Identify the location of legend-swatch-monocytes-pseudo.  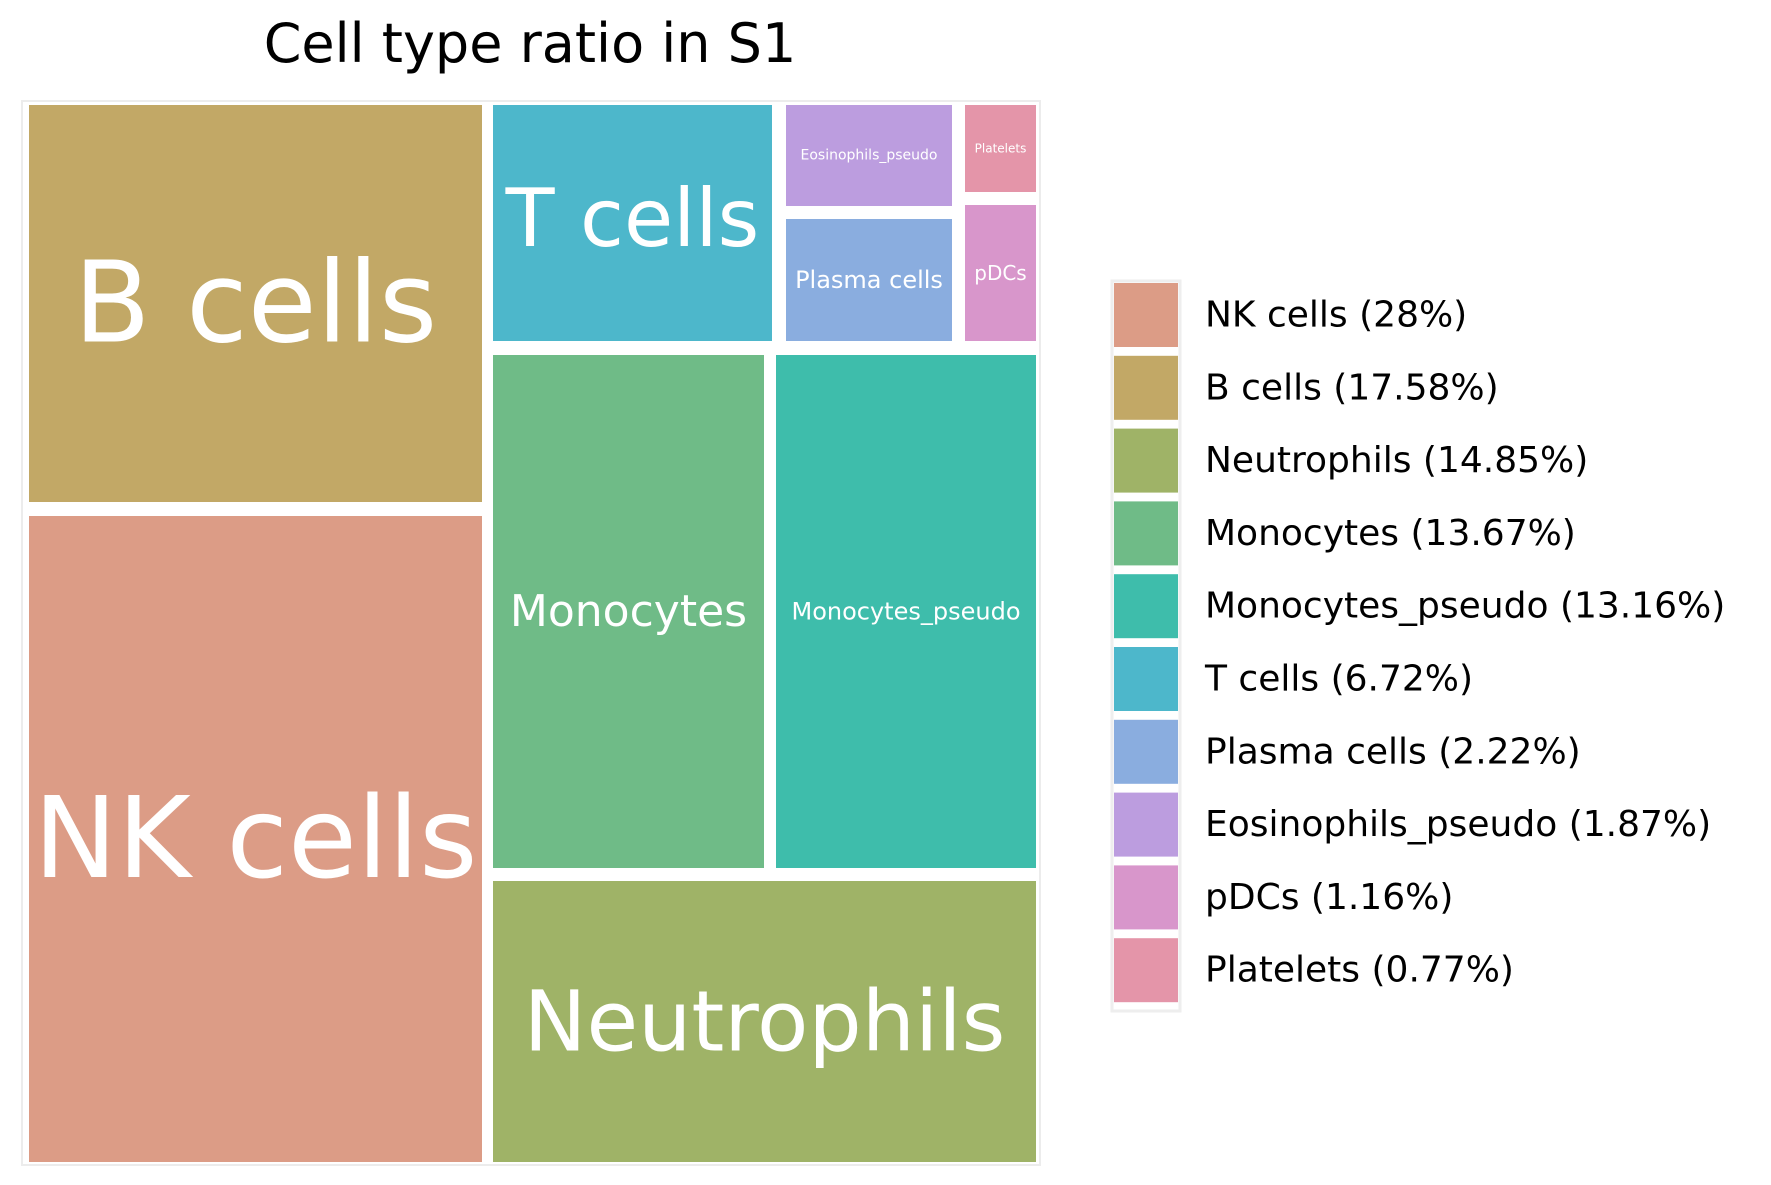
(1146, 606).